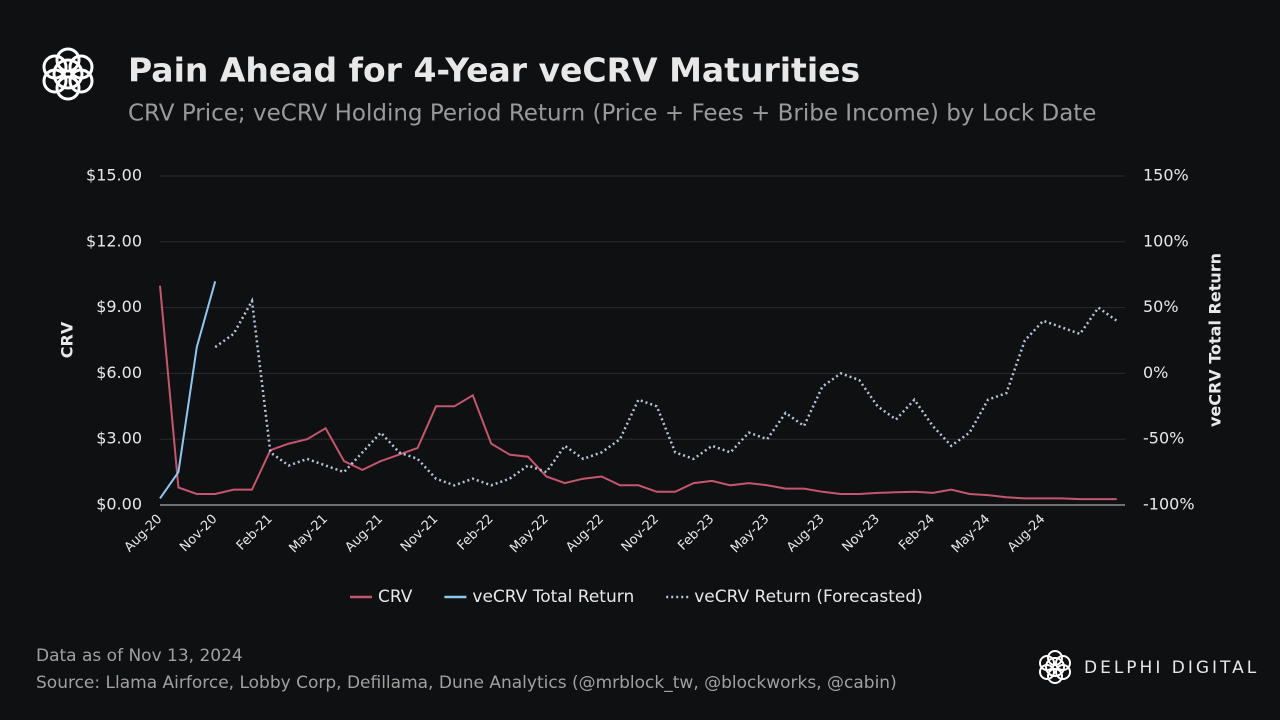 This screenshot has height=720, width=1280. I want to click on legend-label: veCRV Total Return, so click(553, 597).